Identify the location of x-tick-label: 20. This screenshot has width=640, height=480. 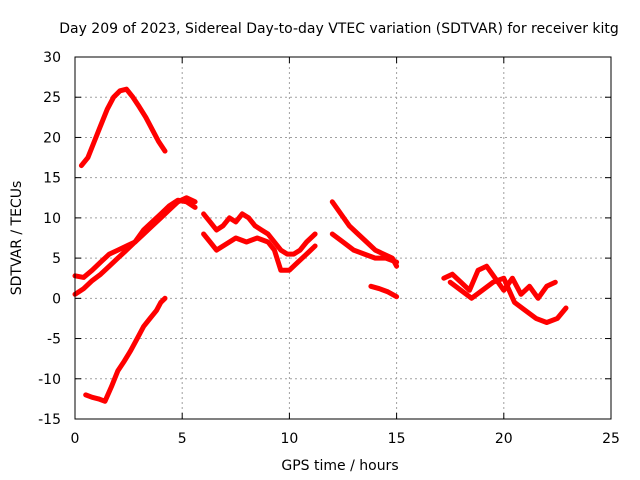
(504, 439).